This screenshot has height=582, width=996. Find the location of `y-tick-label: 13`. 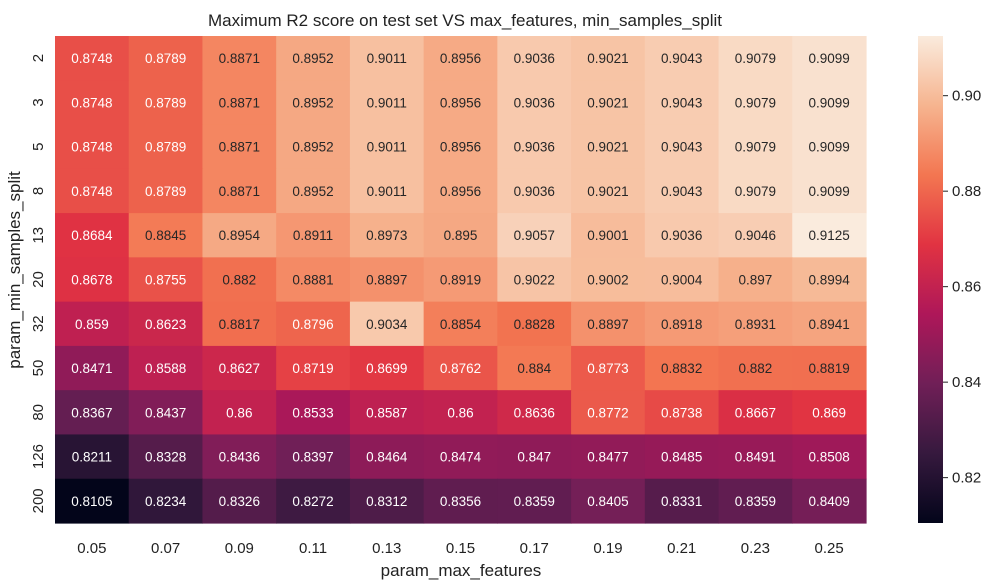

y-tick-label: 13 is located at coordinates (38, 235).